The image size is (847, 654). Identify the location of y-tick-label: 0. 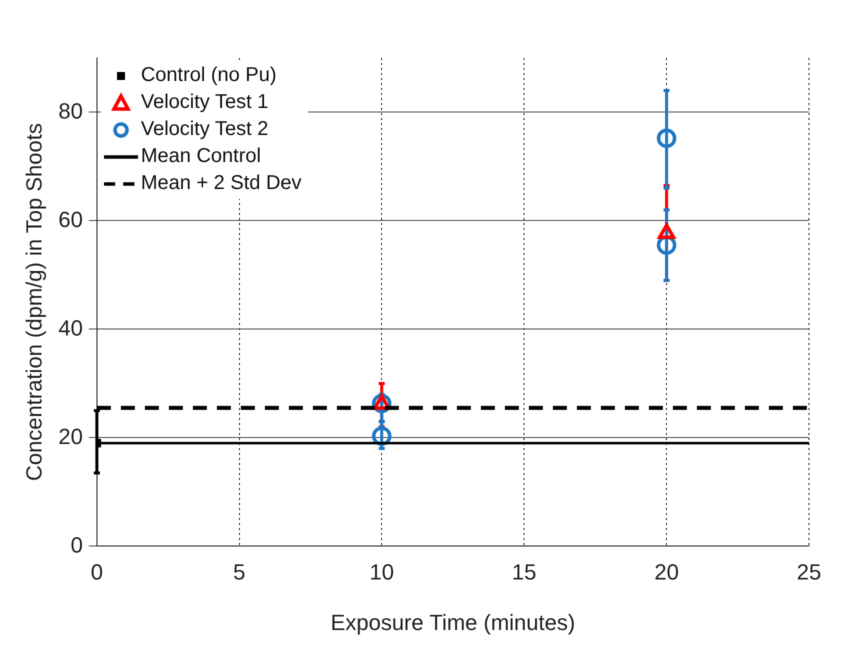
(76, 545).